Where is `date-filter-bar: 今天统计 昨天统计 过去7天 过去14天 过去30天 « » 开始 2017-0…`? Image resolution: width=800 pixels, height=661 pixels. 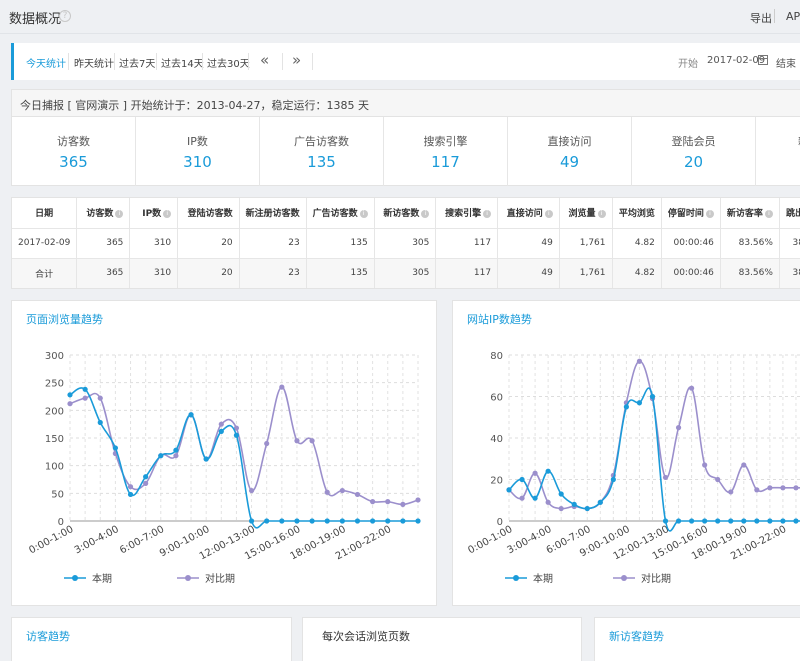
date-filter-bar: 今天统计 昨天统计 过去7天 过去14天 过去30天 « » 开始 2017-0… is located at coordinates (405, 61).